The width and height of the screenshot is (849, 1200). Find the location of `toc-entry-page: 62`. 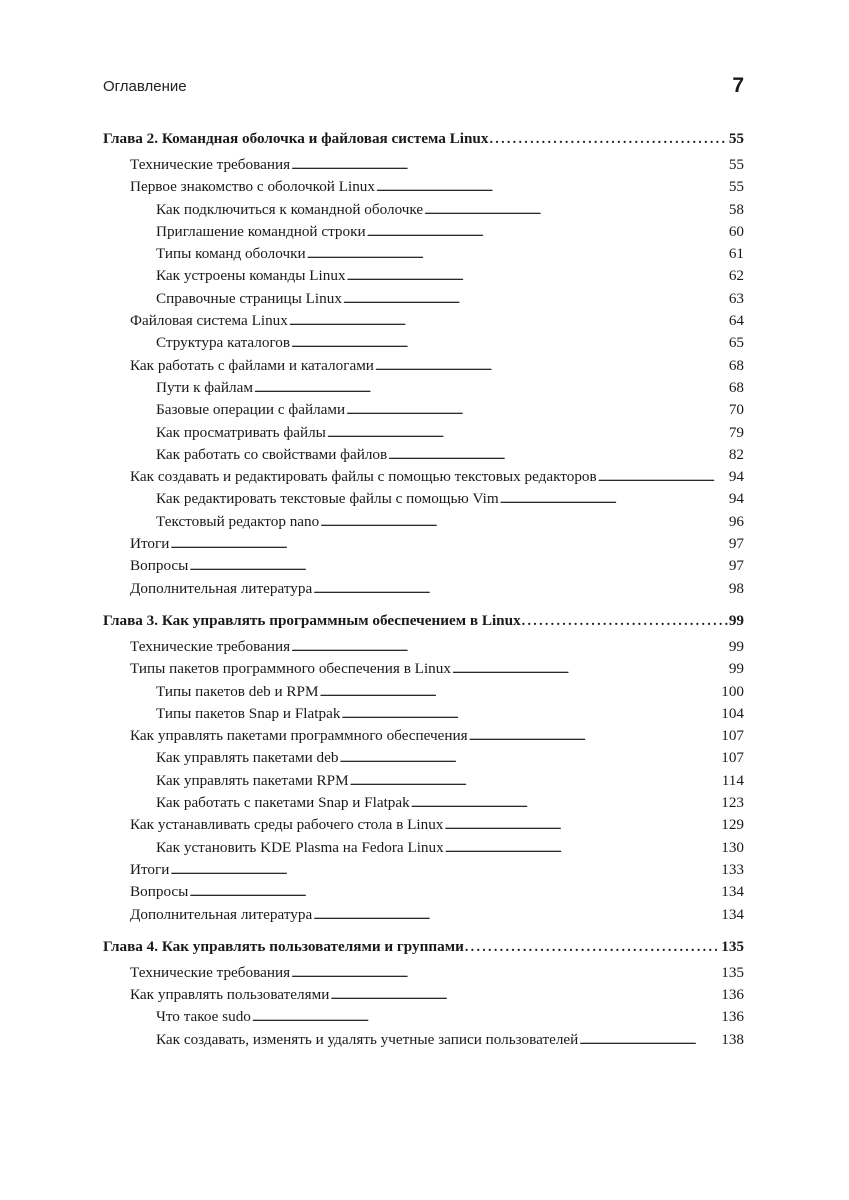

toc-entry-page: 62 is located at coordinates (736, 276).